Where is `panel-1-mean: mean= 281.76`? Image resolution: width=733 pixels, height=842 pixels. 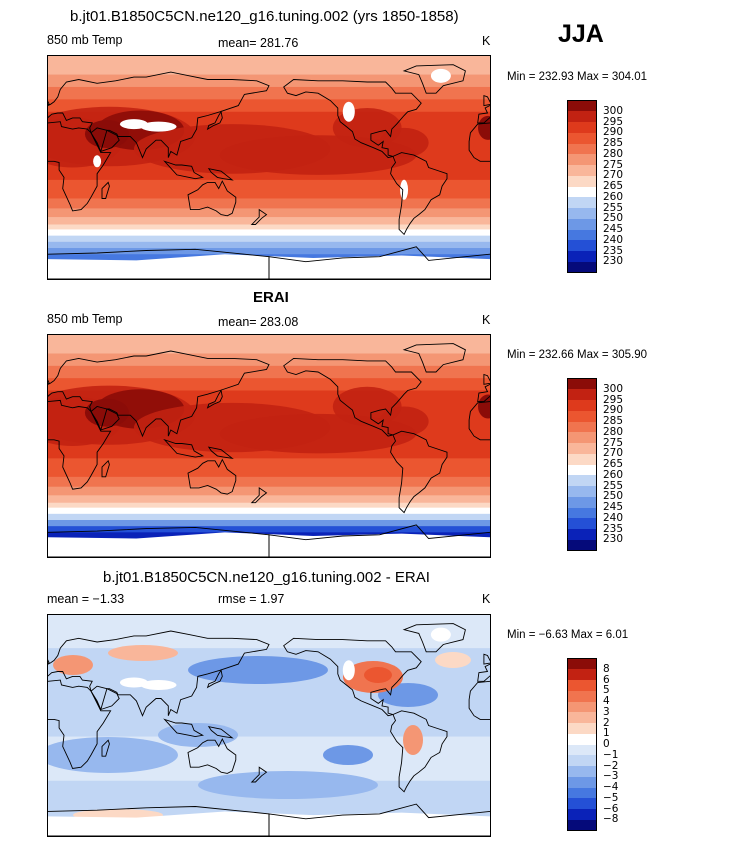 panel-1-mean: mean= 281.76 is located at coordinates (258, 43).